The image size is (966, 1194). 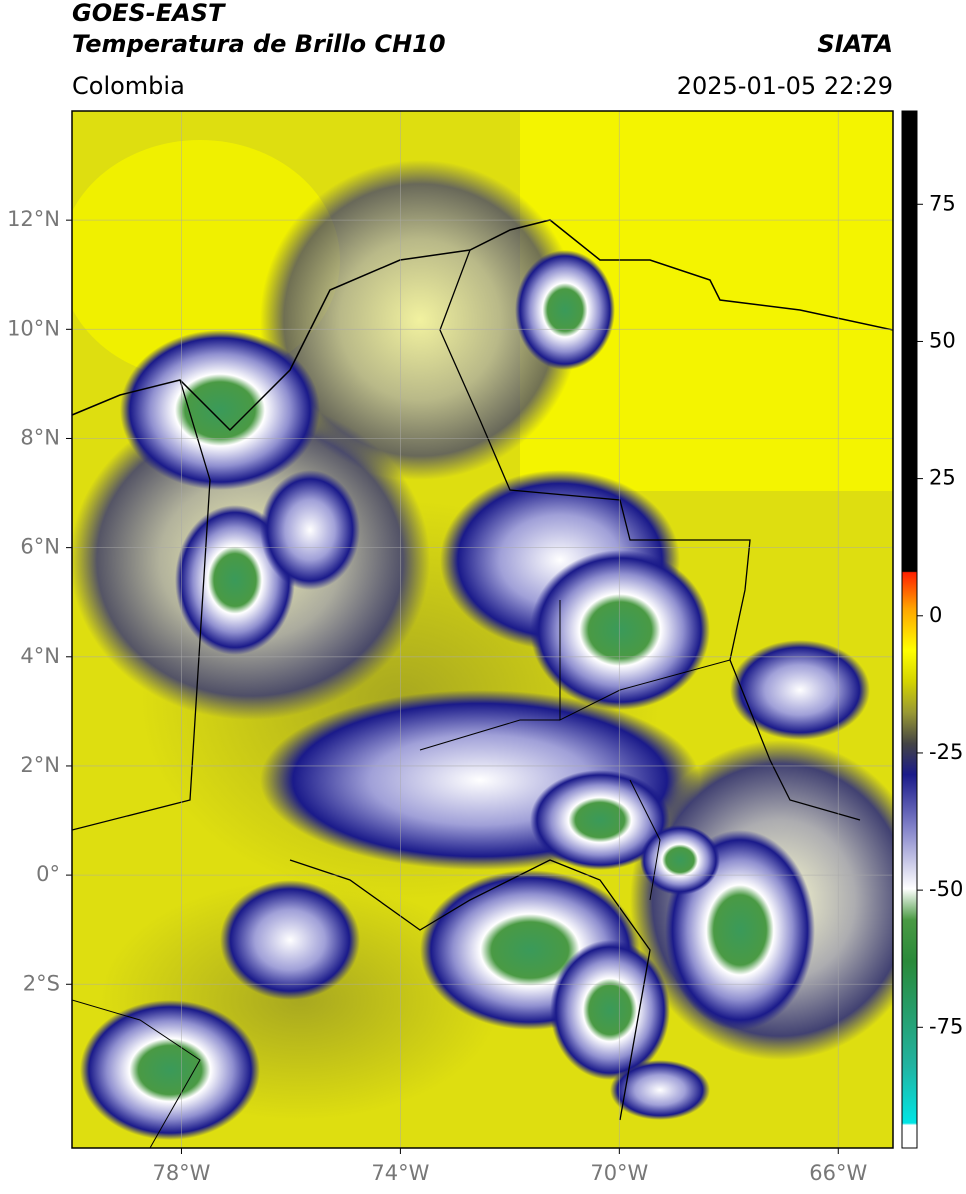 I want to click on y-tick-label: 2°N, so click(x=40, y=765).